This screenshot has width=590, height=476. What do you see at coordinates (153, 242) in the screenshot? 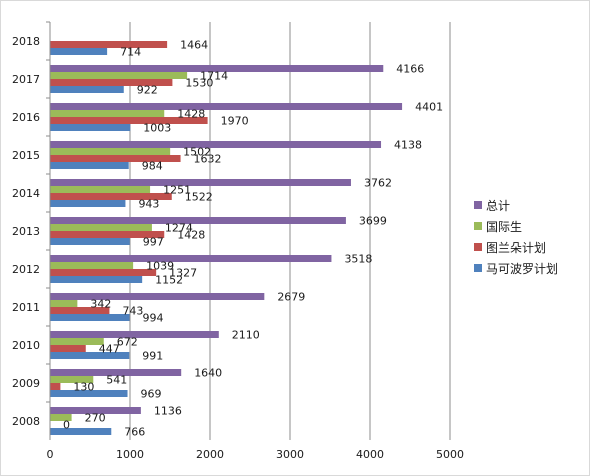
I see `data-label: 997` at bounding box center [153, 242].